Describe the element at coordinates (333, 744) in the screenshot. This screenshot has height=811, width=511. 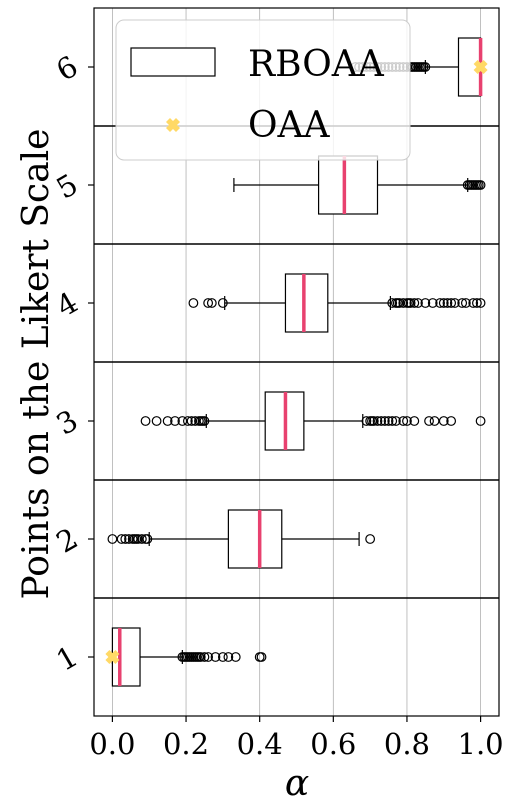
I see `x-tick-label: 0.6` at that location.